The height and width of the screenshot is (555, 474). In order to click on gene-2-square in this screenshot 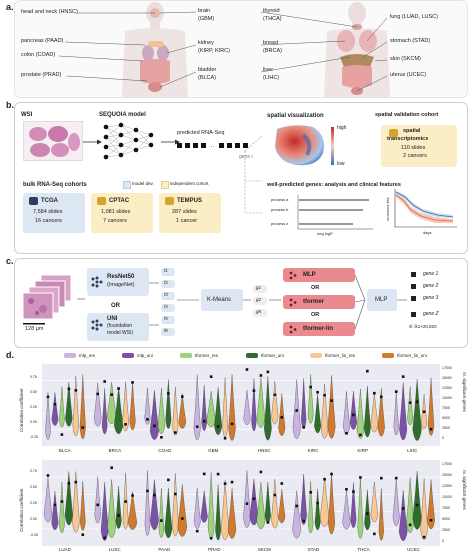, I will do `click(413, 286)`.